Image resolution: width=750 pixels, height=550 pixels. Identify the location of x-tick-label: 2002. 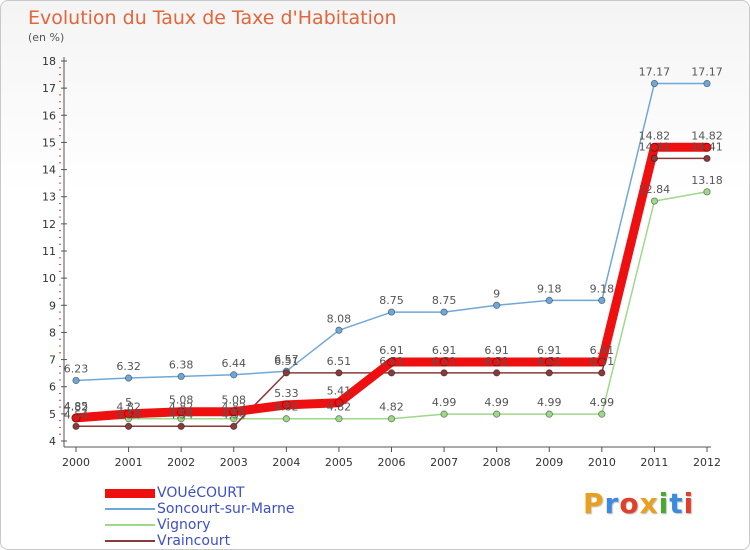
(181, 462).